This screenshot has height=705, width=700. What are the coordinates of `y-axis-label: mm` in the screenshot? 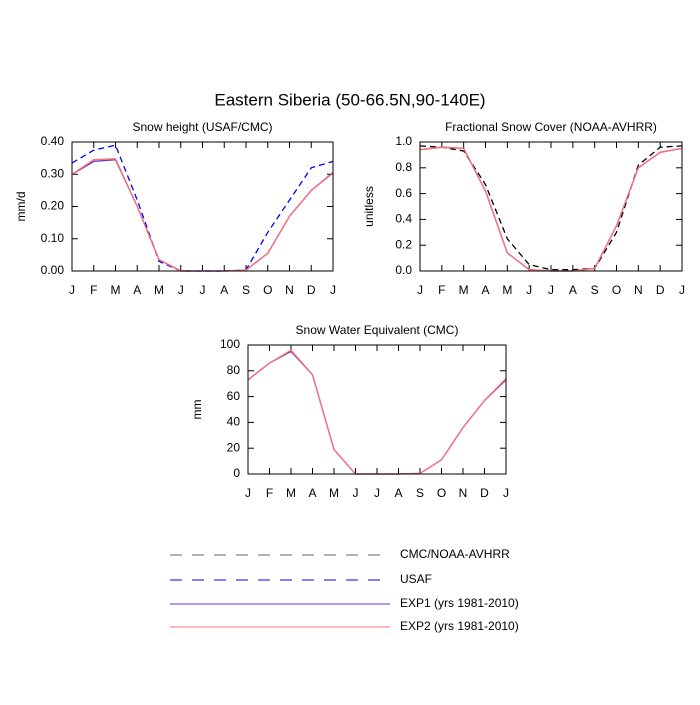 It's located at (197, 410).